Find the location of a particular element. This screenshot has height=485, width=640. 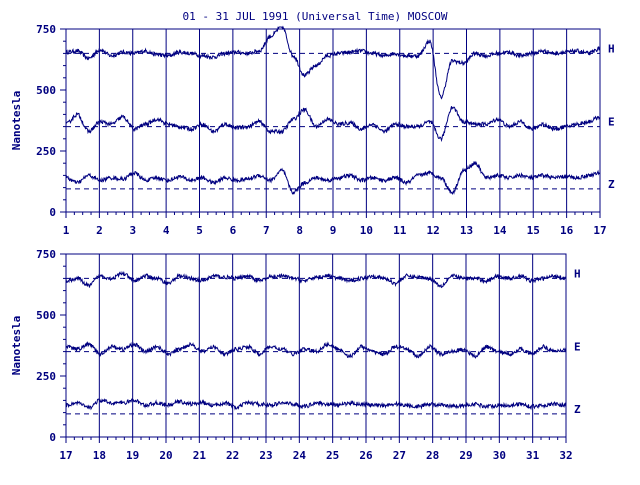

x-tick-label: 9 is located at coordinates (333, 230).